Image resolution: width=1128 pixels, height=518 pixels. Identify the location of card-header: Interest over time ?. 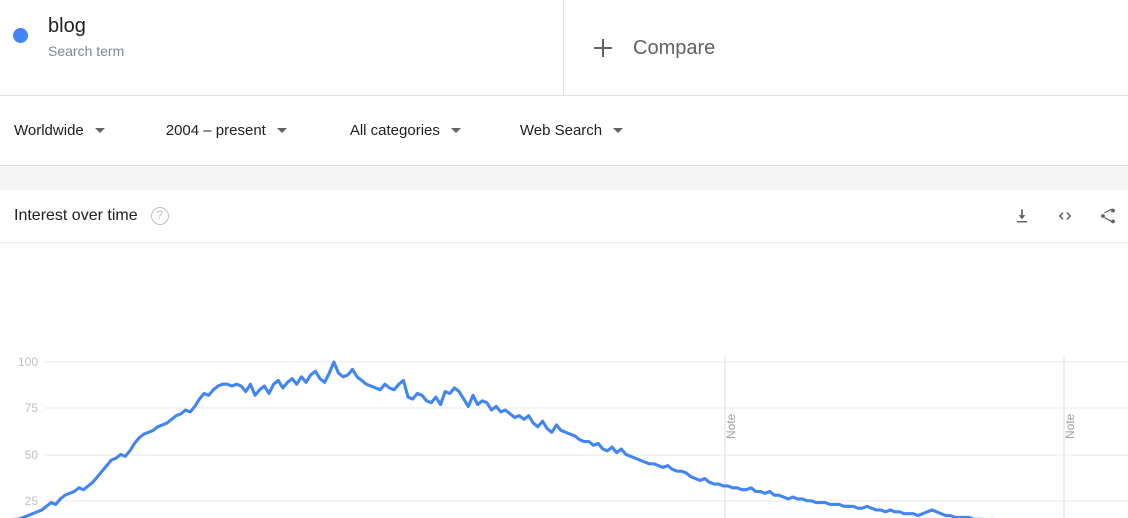
(564, 216).